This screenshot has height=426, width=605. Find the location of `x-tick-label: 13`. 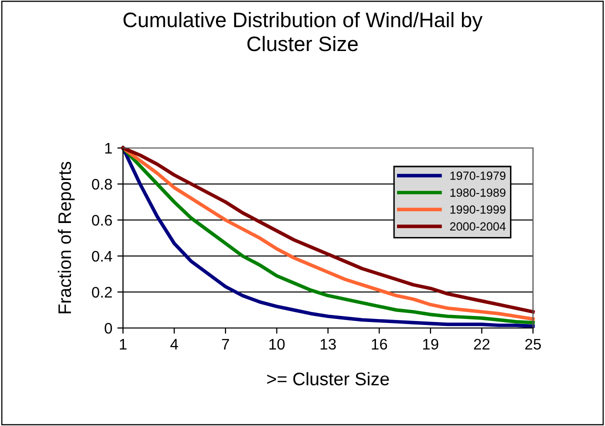

x-tick-label: 13 is located at coordinates (328, 344).